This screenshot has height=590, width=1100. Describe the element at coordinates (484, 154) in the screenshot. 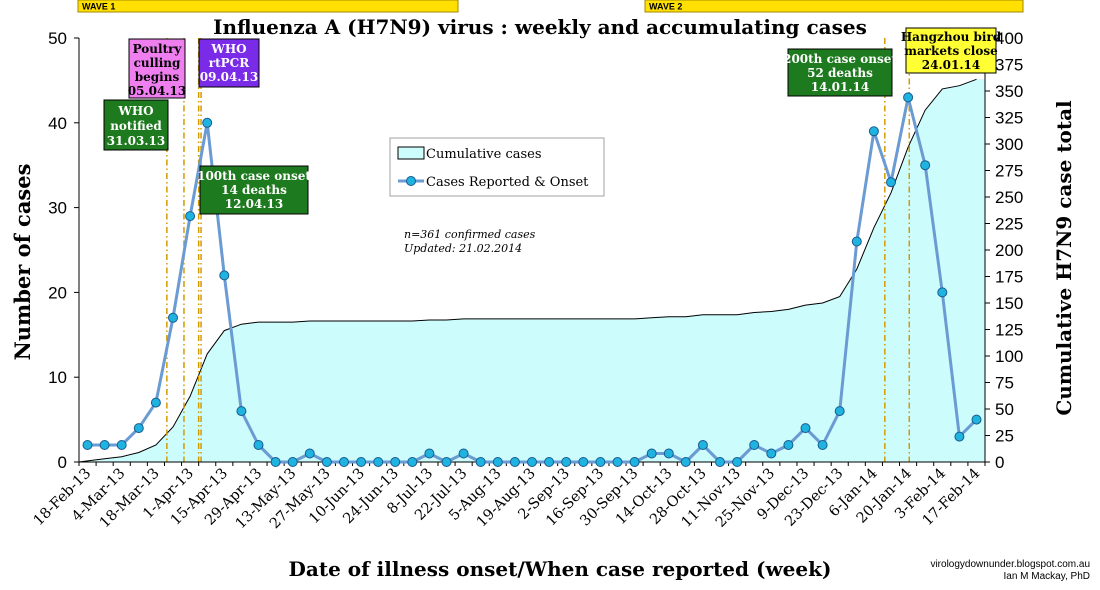

I see `legend-label-cumulative: Cumulative cases` at that location.